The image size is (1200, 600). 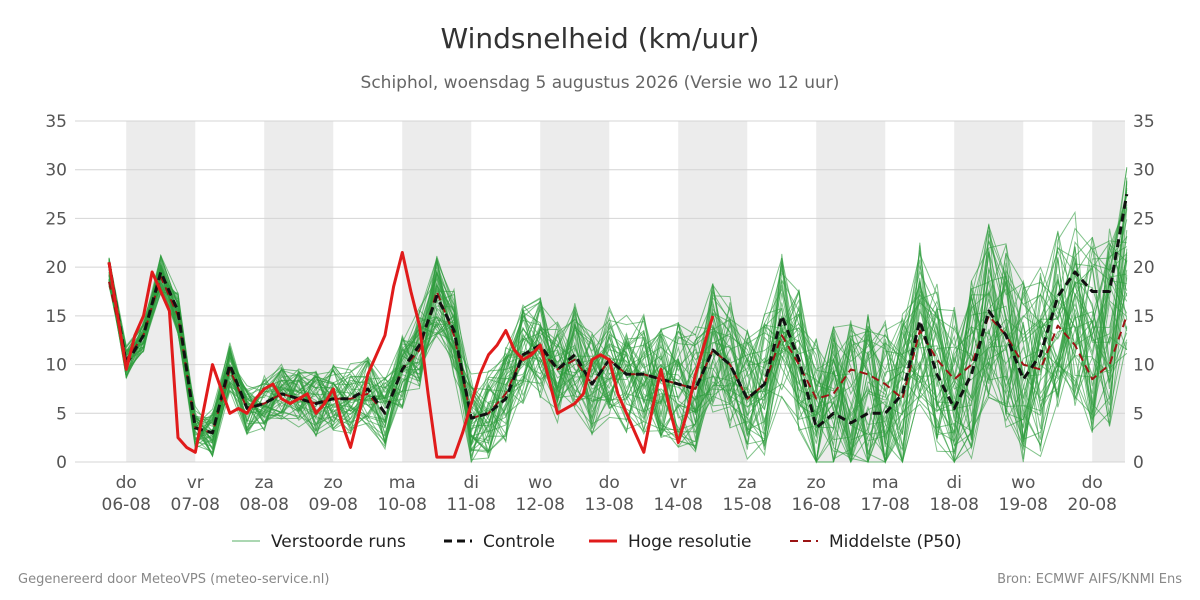 I want to click on y-tick-label-right: 10, so click(x=1144, y=366).